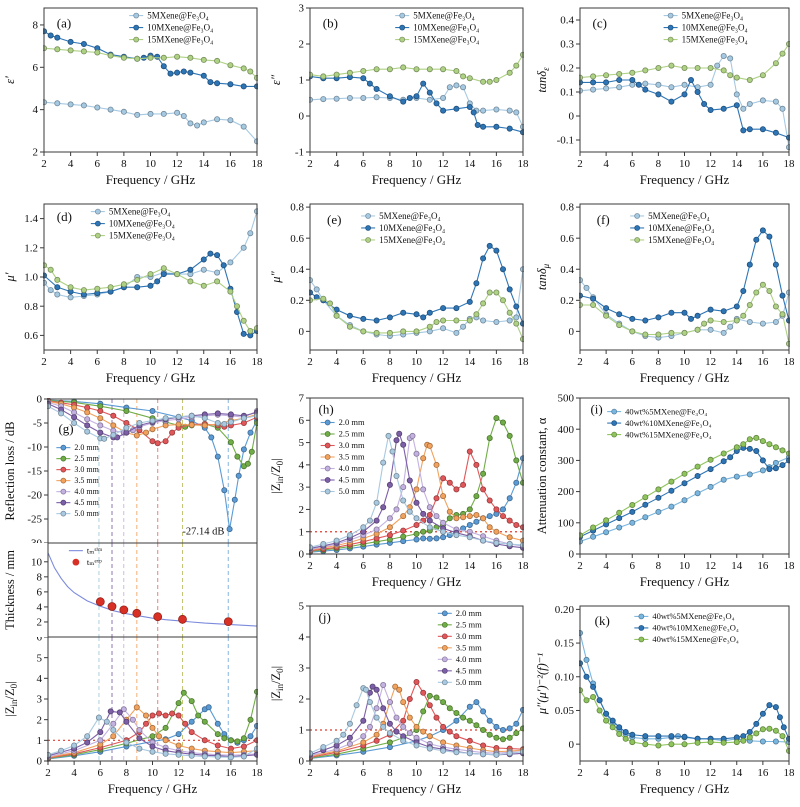  Describe the element at coordinates (330, 23) in the screenshot. I see `panel-label: (b)` at that location.